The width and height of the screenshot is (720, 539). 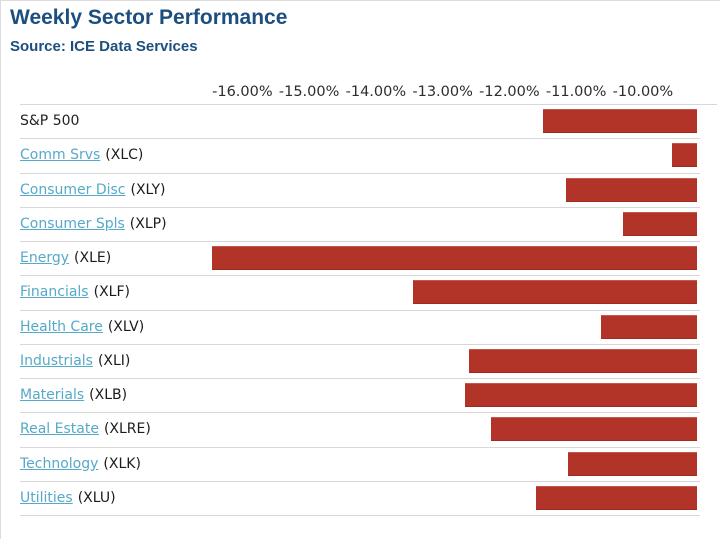 I want to click on chart-row: Real Estate (XLRE), so click(x=360, y=430).